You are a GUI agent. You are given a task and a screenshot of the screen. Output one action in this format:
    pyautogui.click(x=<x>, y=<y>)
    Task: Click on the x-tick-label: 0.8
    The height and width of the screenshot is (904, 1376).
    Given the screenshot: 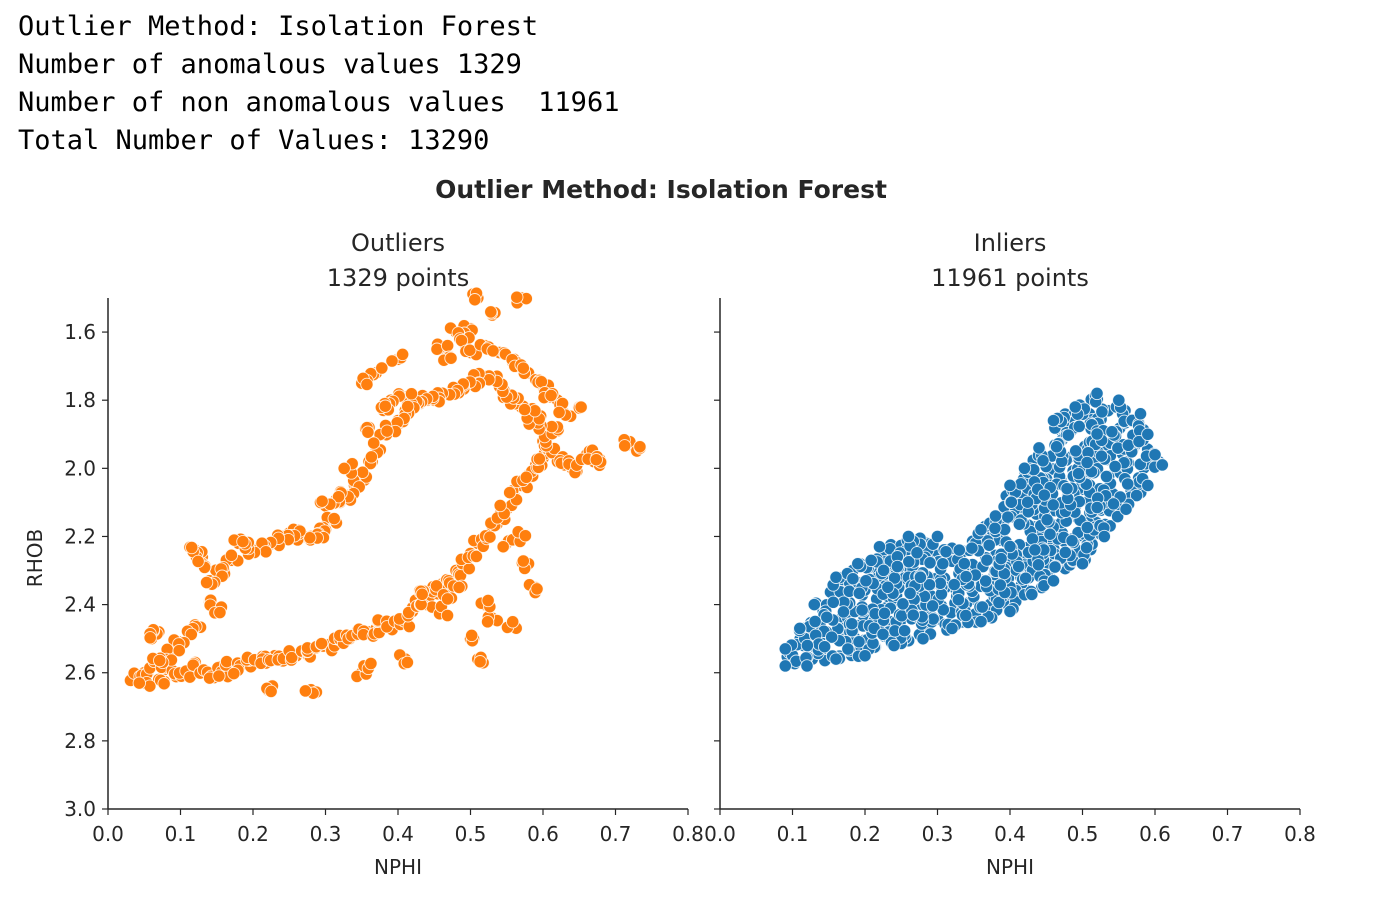 What is the action you would take?
    pyautogui.click(x=688, y=834)
    